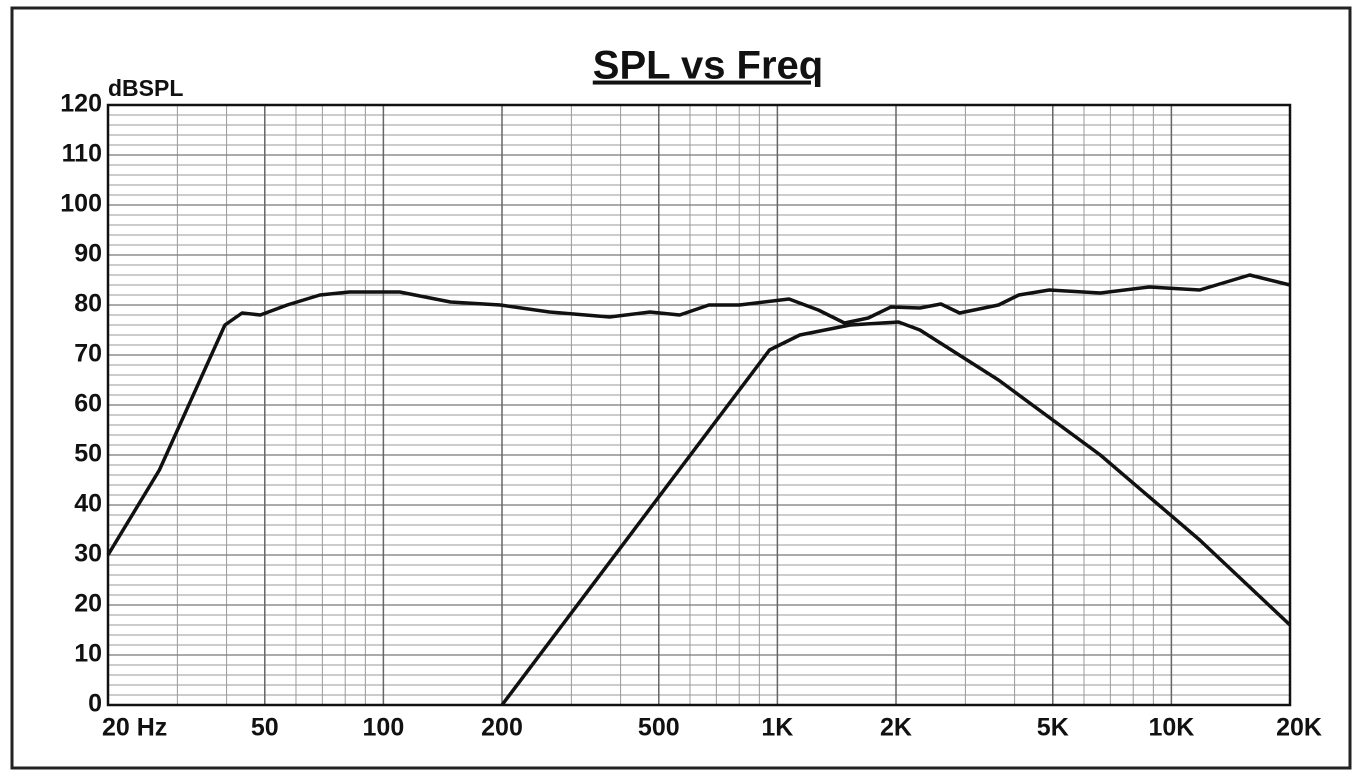  Describe the element at coordinates (384, 728) in the screenshot. I see `x-tick-label: 100` at that location.